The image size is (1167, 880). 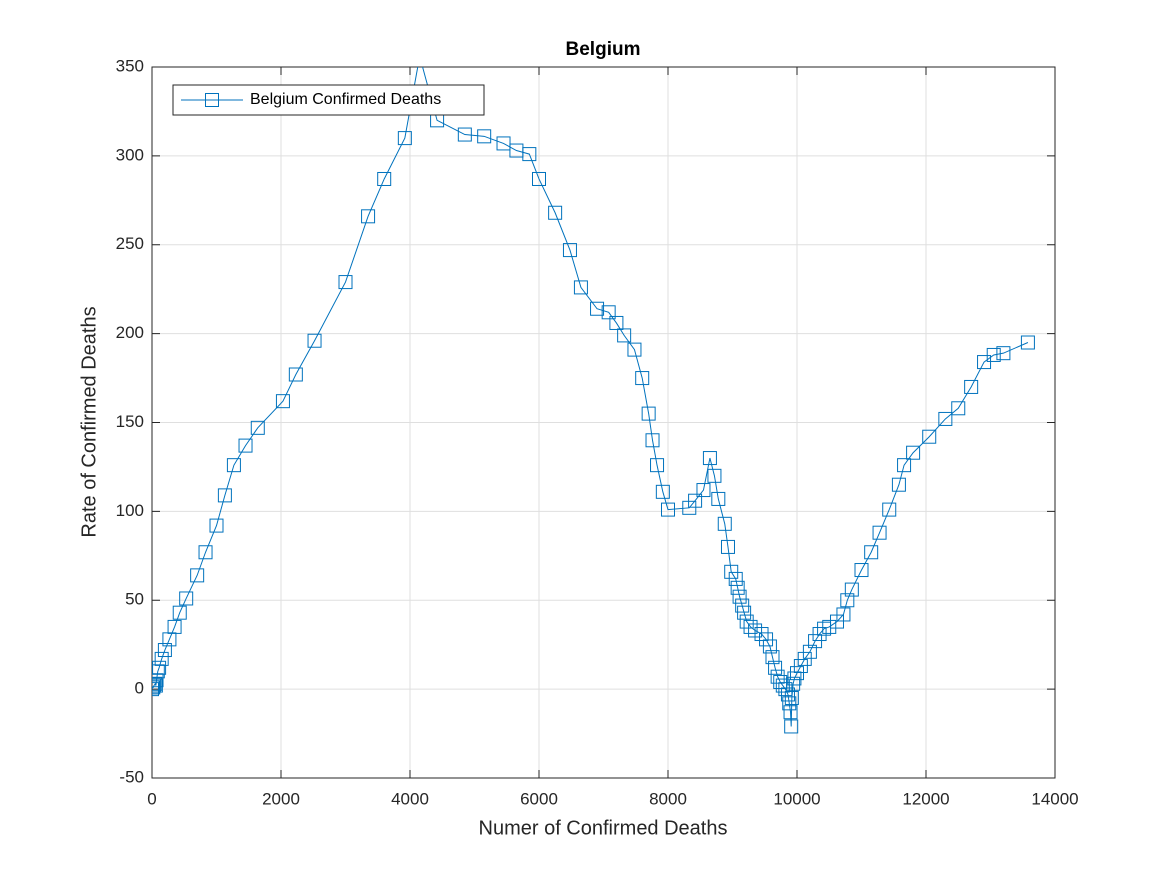 What do you see at coordinates (212, 100) in the screenshot?
I see `legend-marker` at bounding box center [212, 100].